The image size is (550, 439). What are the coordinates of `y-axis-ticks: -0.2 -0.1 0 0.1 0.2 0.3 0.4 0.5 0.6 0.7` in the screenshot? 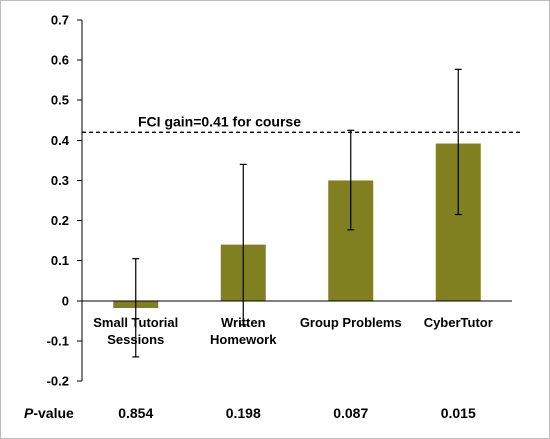 It's located at (64, 201).